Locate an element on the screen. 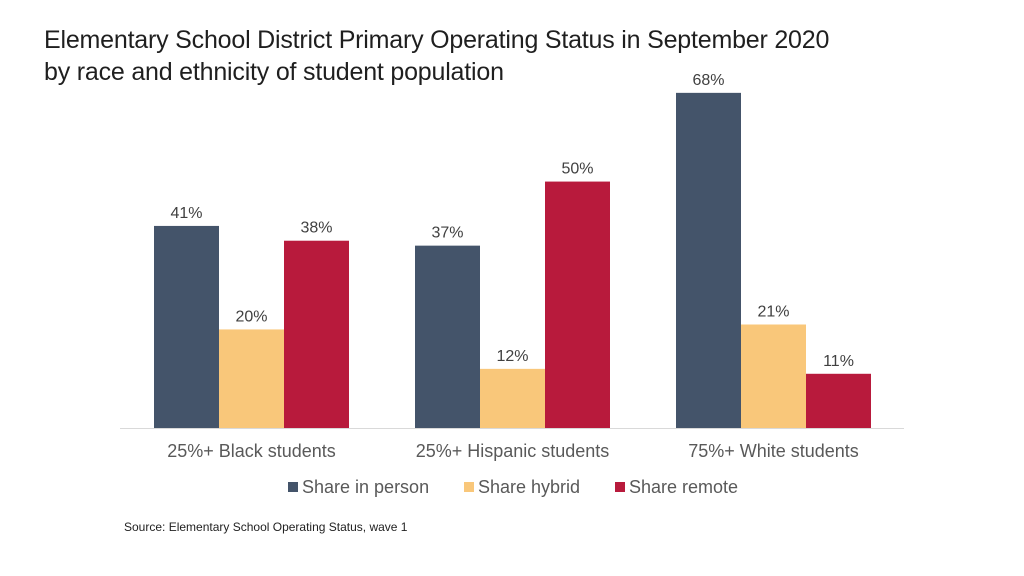 Image resolution: width=1024 pixels, height=576 pixels. legend-label-share-remote: Share remote is located at coordinates (683, 487).